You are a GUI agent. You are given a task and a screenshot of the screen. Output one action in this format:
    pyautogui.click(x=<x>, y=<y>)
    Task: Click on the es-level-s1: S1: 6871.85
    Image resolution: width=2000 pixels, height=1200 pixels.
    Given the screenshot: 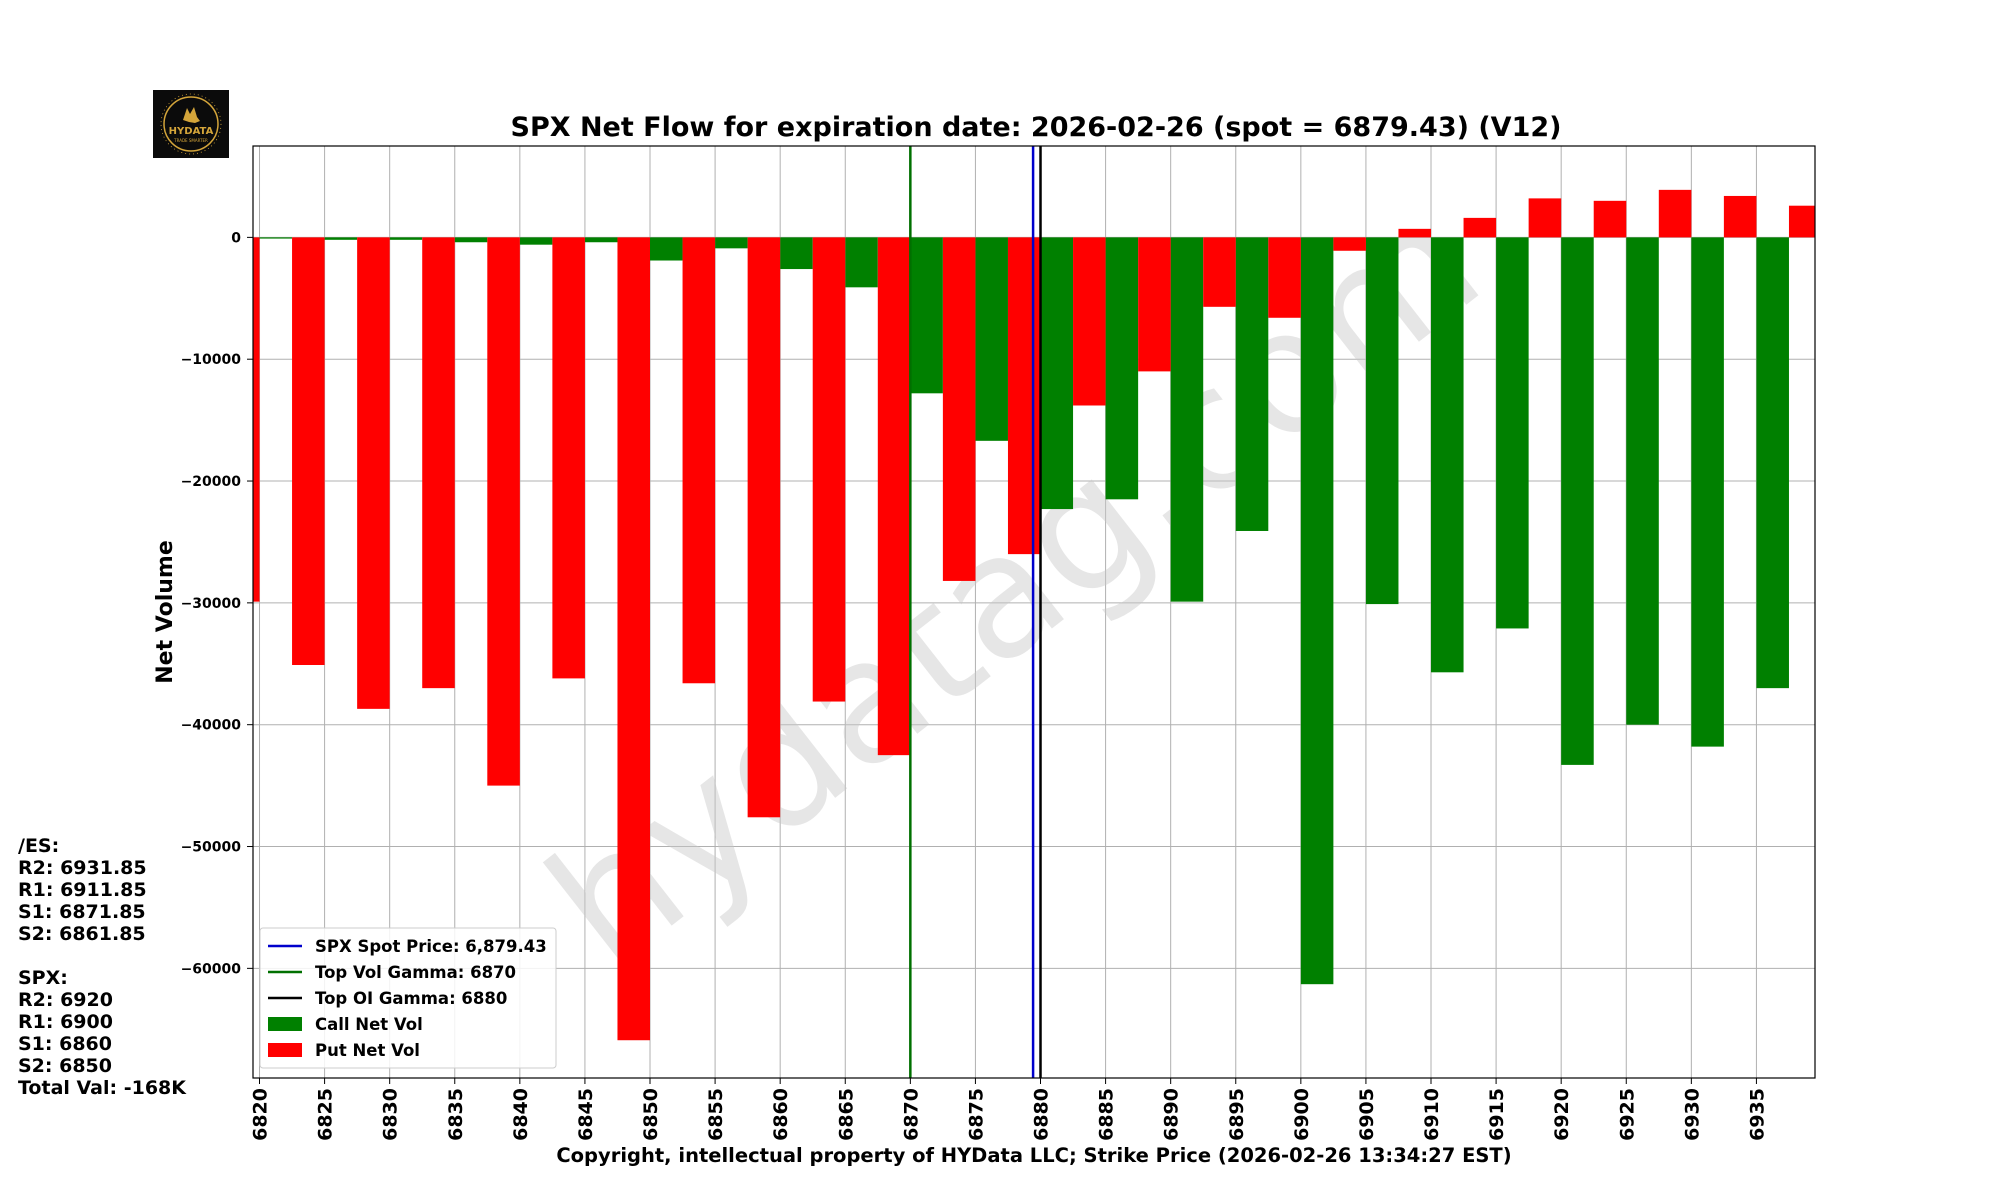 What is the action you would take?
    pyautogui.click(x=82, y=912)
    